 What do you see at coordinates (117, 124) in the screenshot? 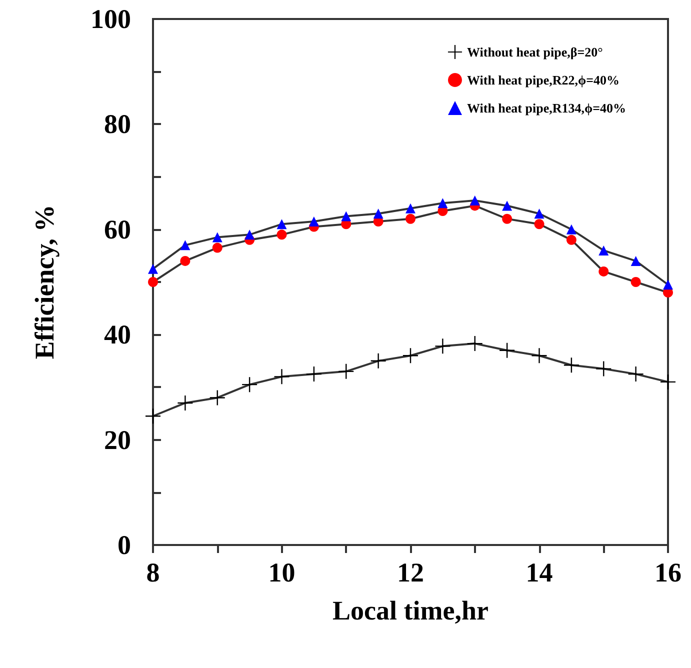
I see `y-tick-label: 80` at bounding box center [117, 124].